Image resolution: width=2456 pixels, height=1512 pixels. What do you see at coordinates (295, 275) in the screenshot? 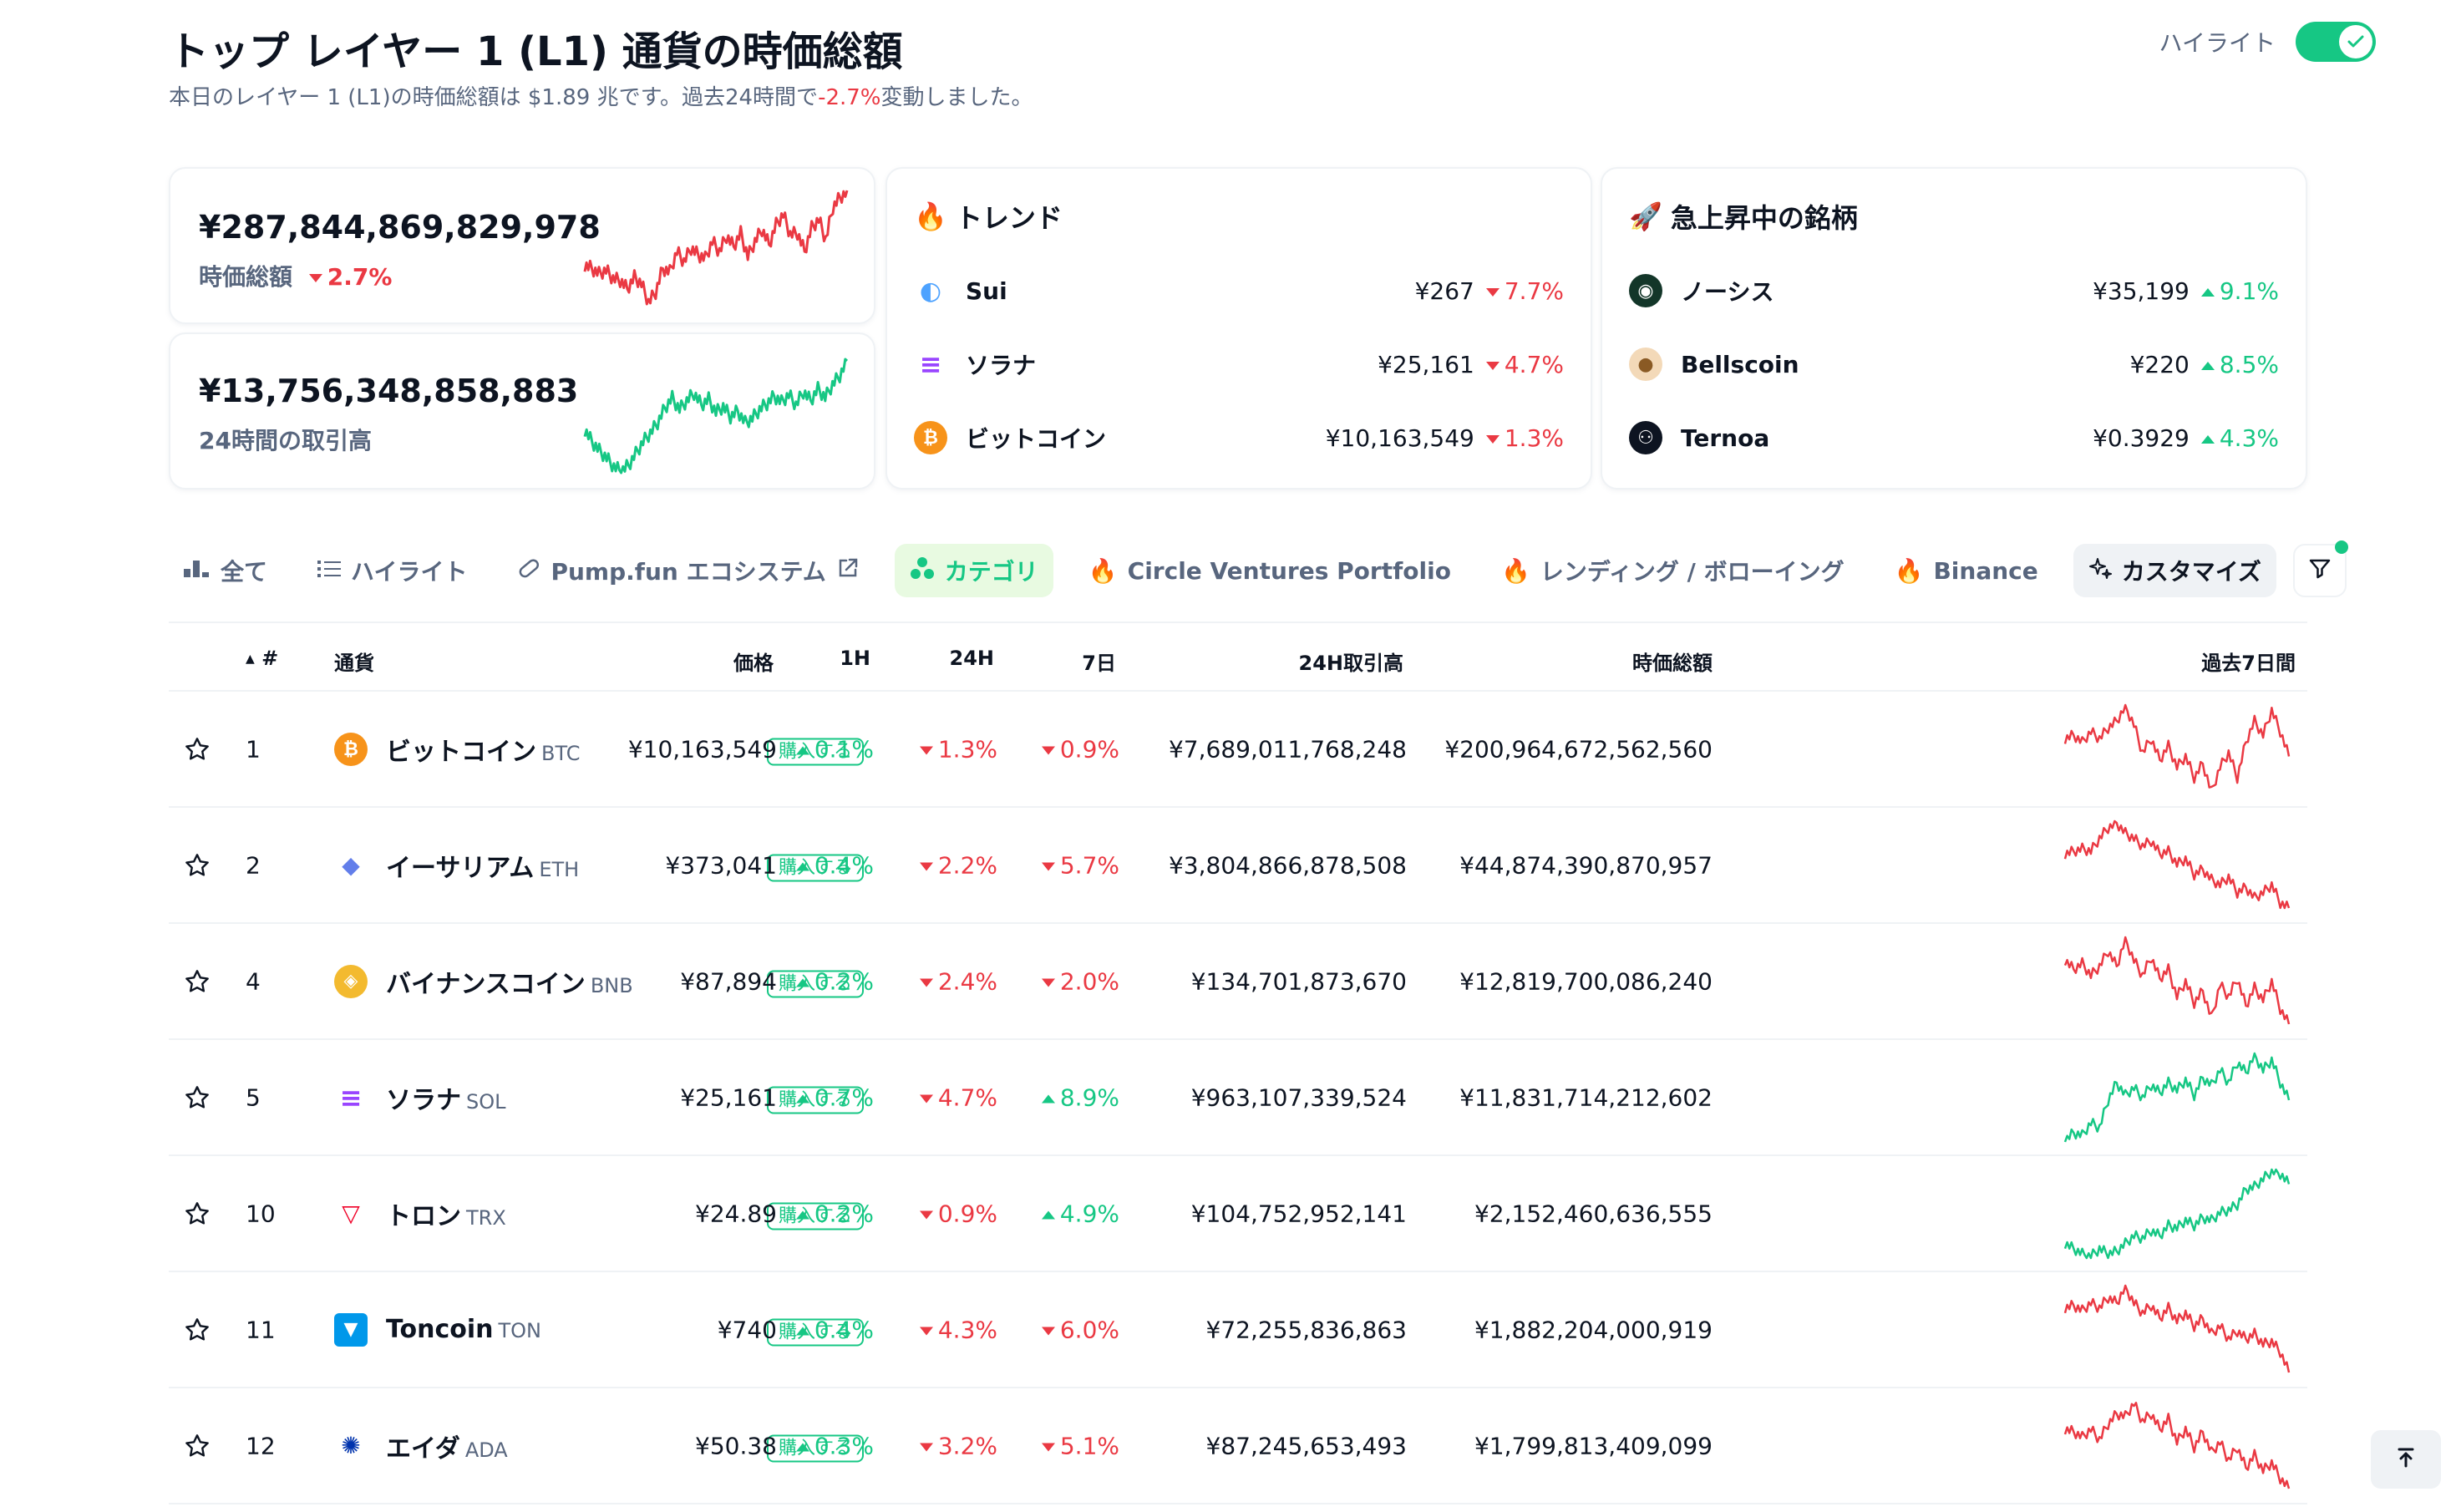
I see `market-cap-label-row: 時価総額 2.7%` at bounding box center [295, 275].